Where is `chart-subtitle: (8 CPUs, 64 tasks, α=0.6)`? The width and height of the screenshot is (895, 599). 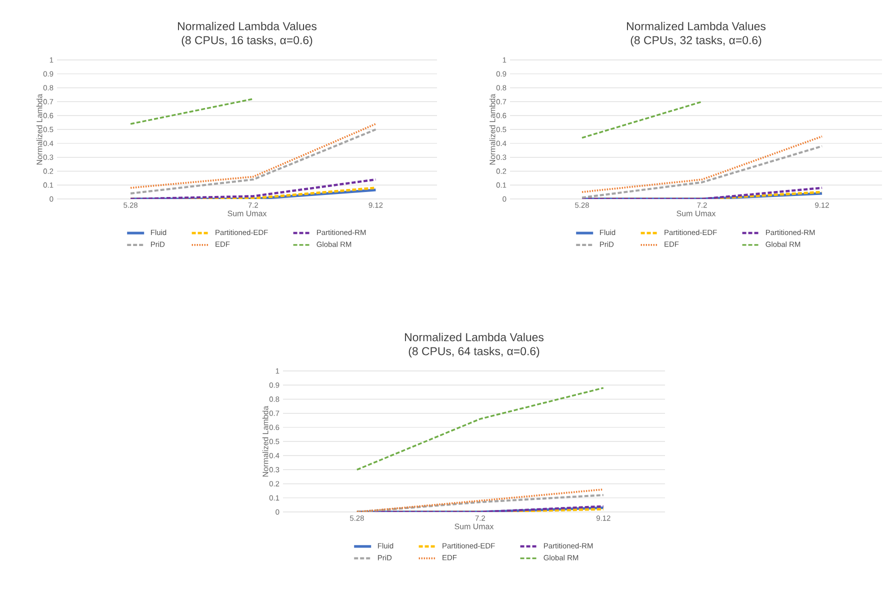 chart-subtitle: (8 CPUs, 64 tasks, α=0.6) is located at coordinates (474, 352).